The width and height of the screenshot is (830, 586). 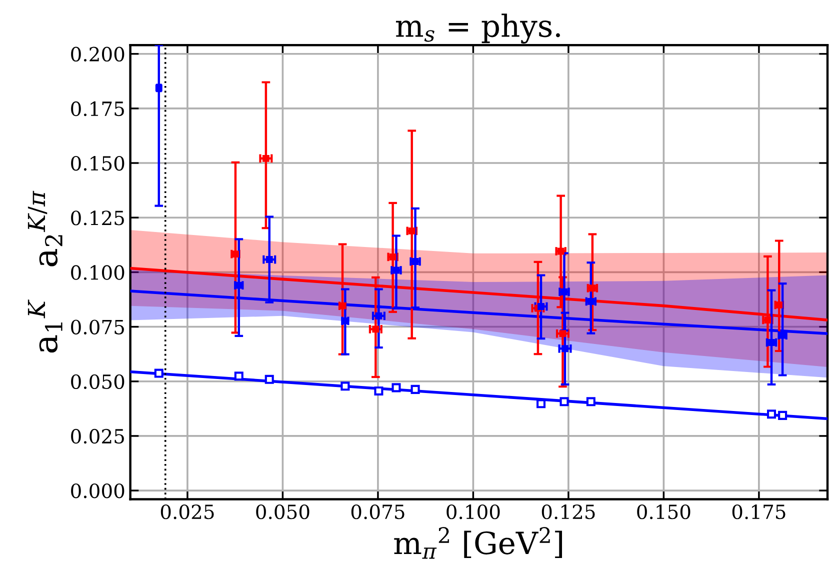 What do you see at coordinates (45, 271) in the screenshot?
I see `text: a$_{1}$$^{K}$ a$_{2}$$^{K/π}$` at bounding box center [45, 271].